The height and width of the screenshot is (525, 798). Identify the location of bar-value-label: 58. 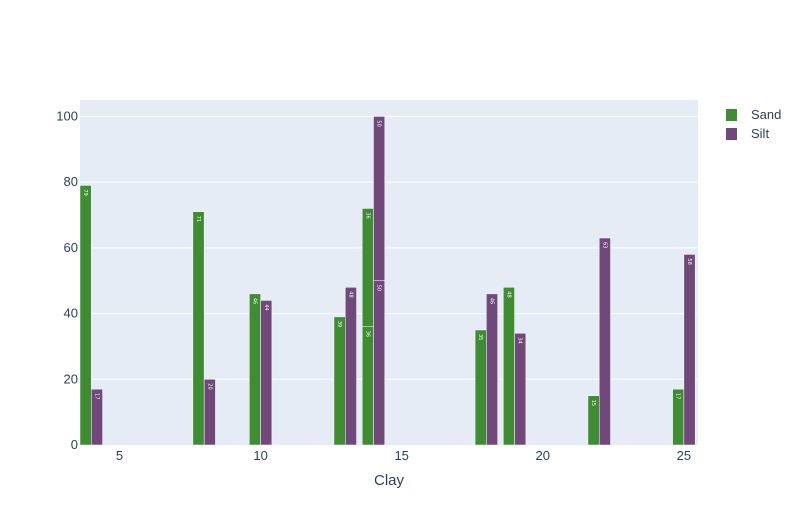
(689, 261).